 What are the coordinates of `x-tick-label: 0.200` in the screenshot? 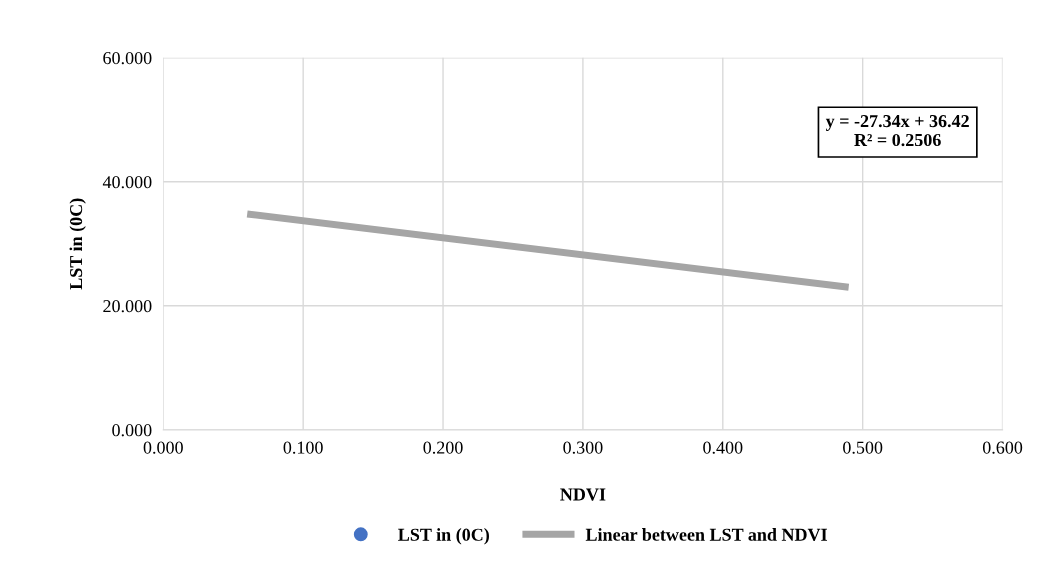 It's located at (443, 447).